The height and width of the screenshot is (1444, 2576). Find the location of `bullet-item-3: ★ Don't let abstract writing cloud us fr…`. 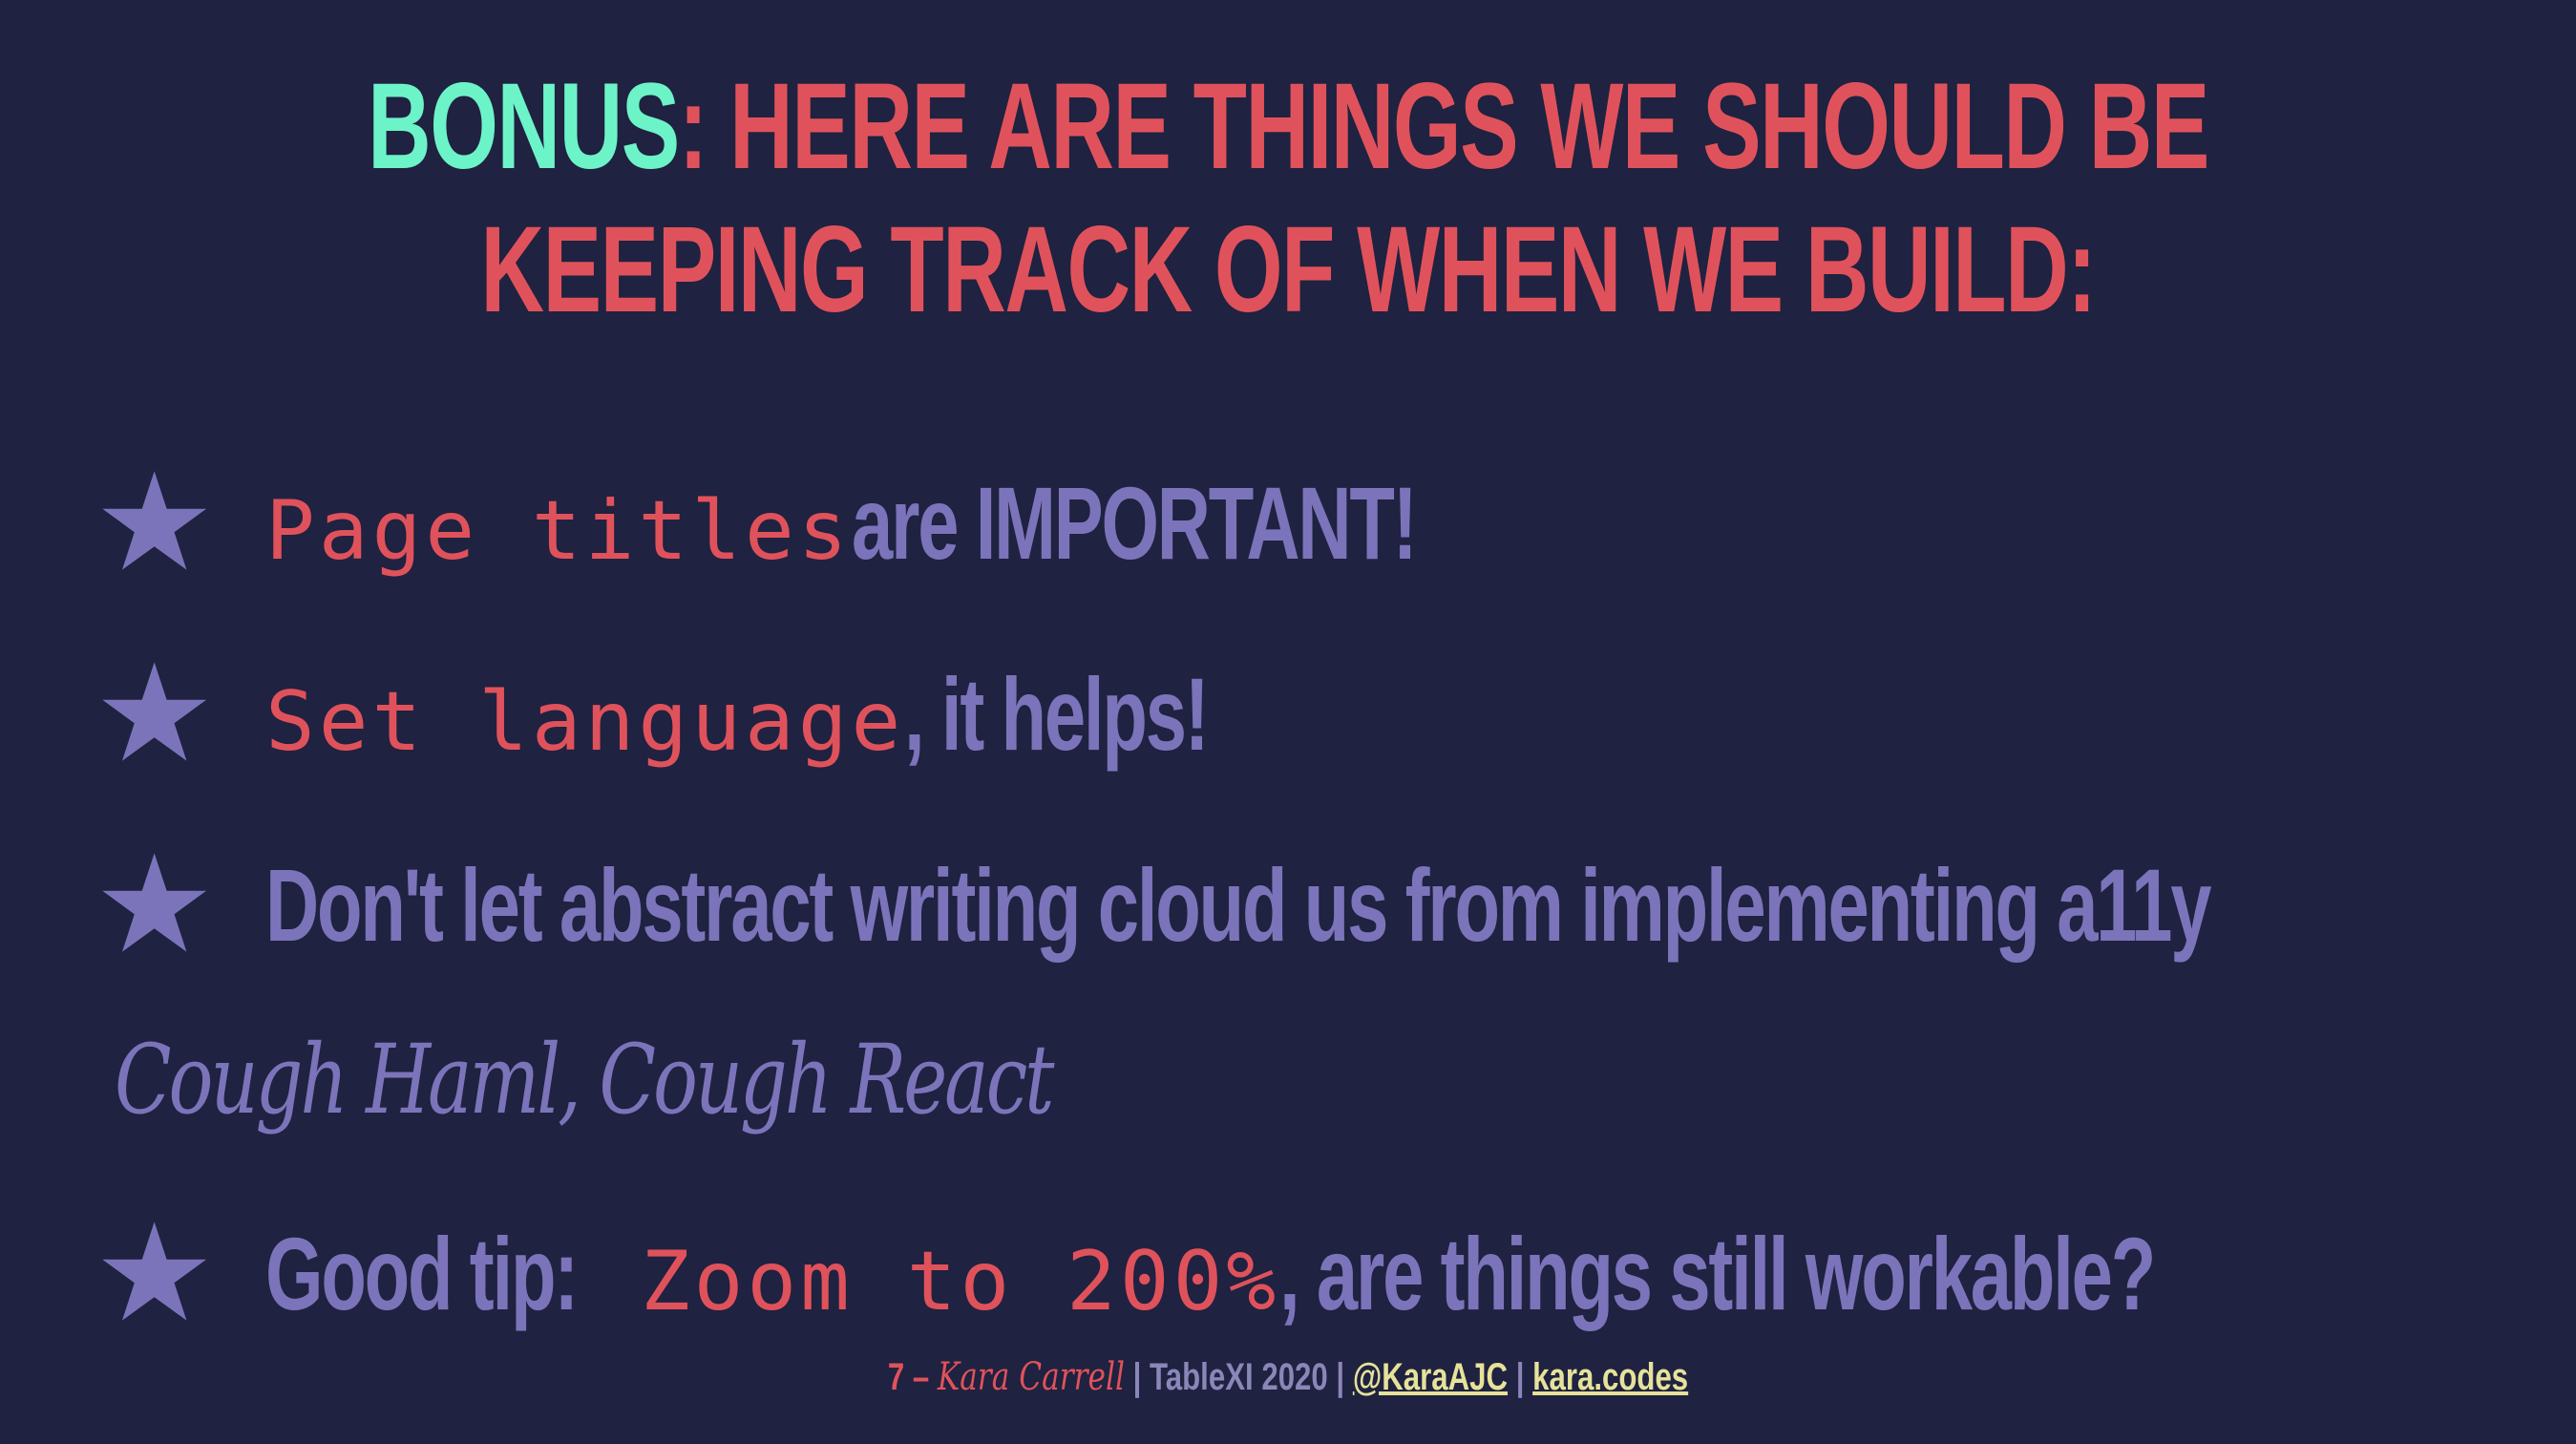

bullet-item-3: ★ Don't let abstract writing cloud us fr… is located at coordinates (1288, 905).